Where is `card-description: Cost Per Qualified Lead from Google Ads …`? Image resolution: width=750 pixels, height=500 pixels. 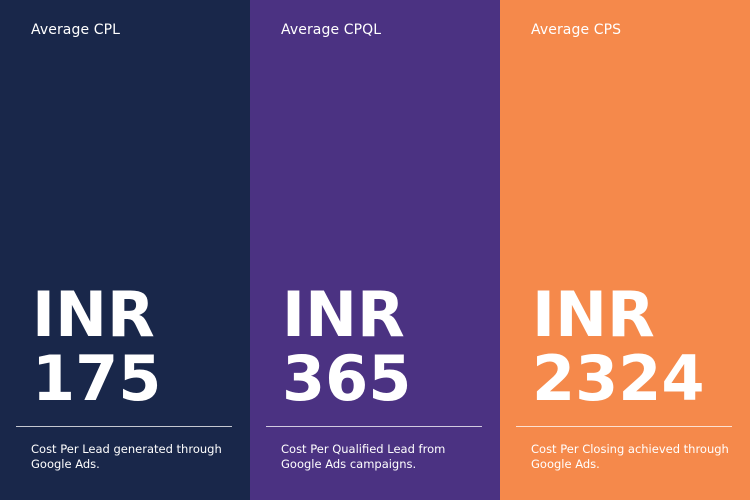 card-description: Cost Per Qualified Lead from Google Ads … is located at coordinates (363, 456).